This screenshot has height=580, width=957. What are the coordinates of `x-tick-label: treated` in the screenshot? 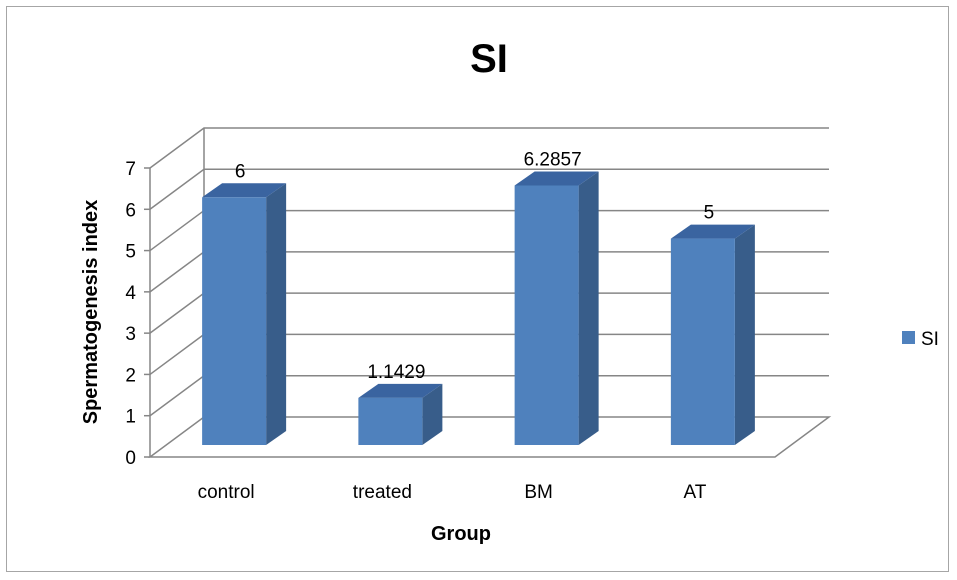 It's located at (382, 492).